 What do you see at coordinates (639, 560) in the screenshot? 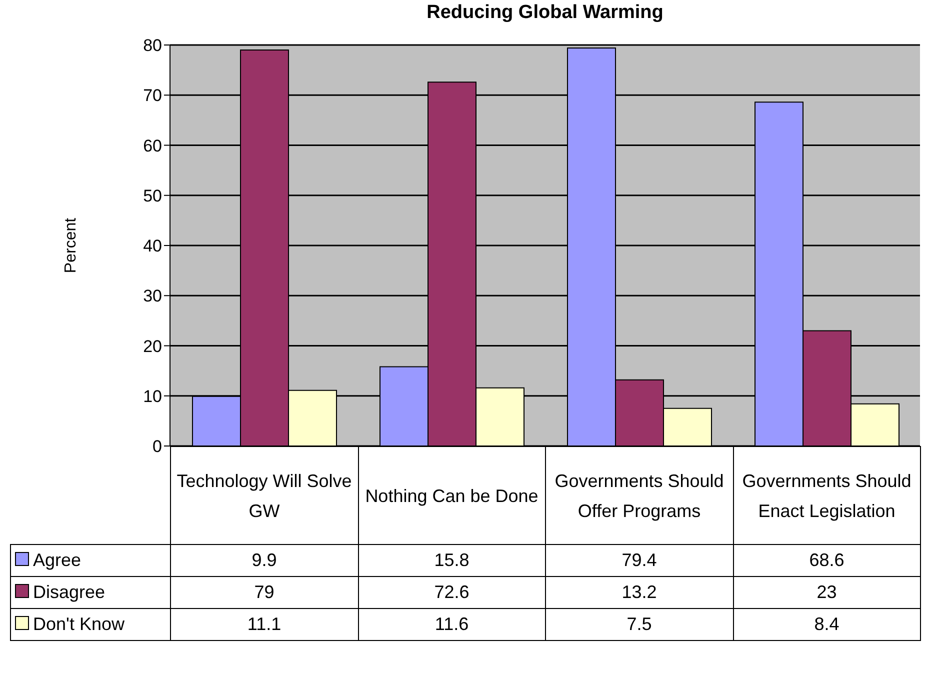
I see `data-label: 79.4` at bounding box center [639, 560].